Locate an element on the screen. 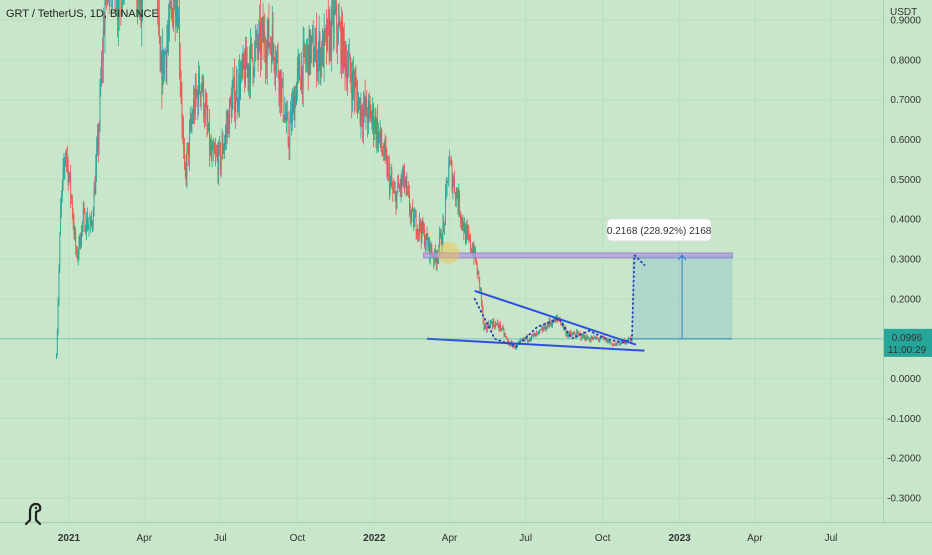  price-tick-label: 0.5000 is located at coordinates (905, 180).